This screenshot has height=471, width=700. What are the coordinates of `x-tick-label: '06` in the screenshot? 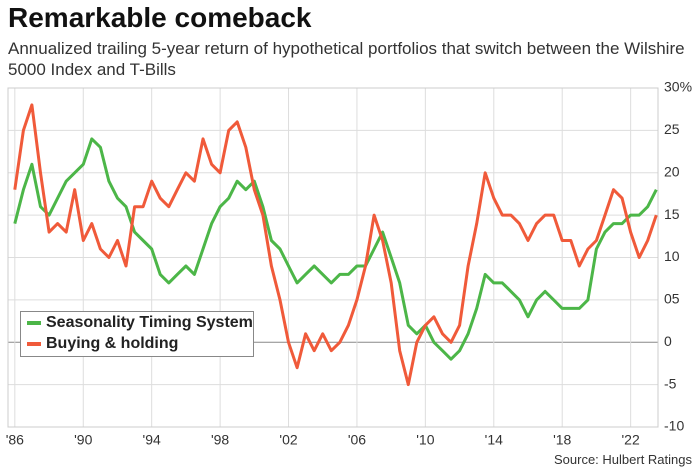 It's located at (357, 440).